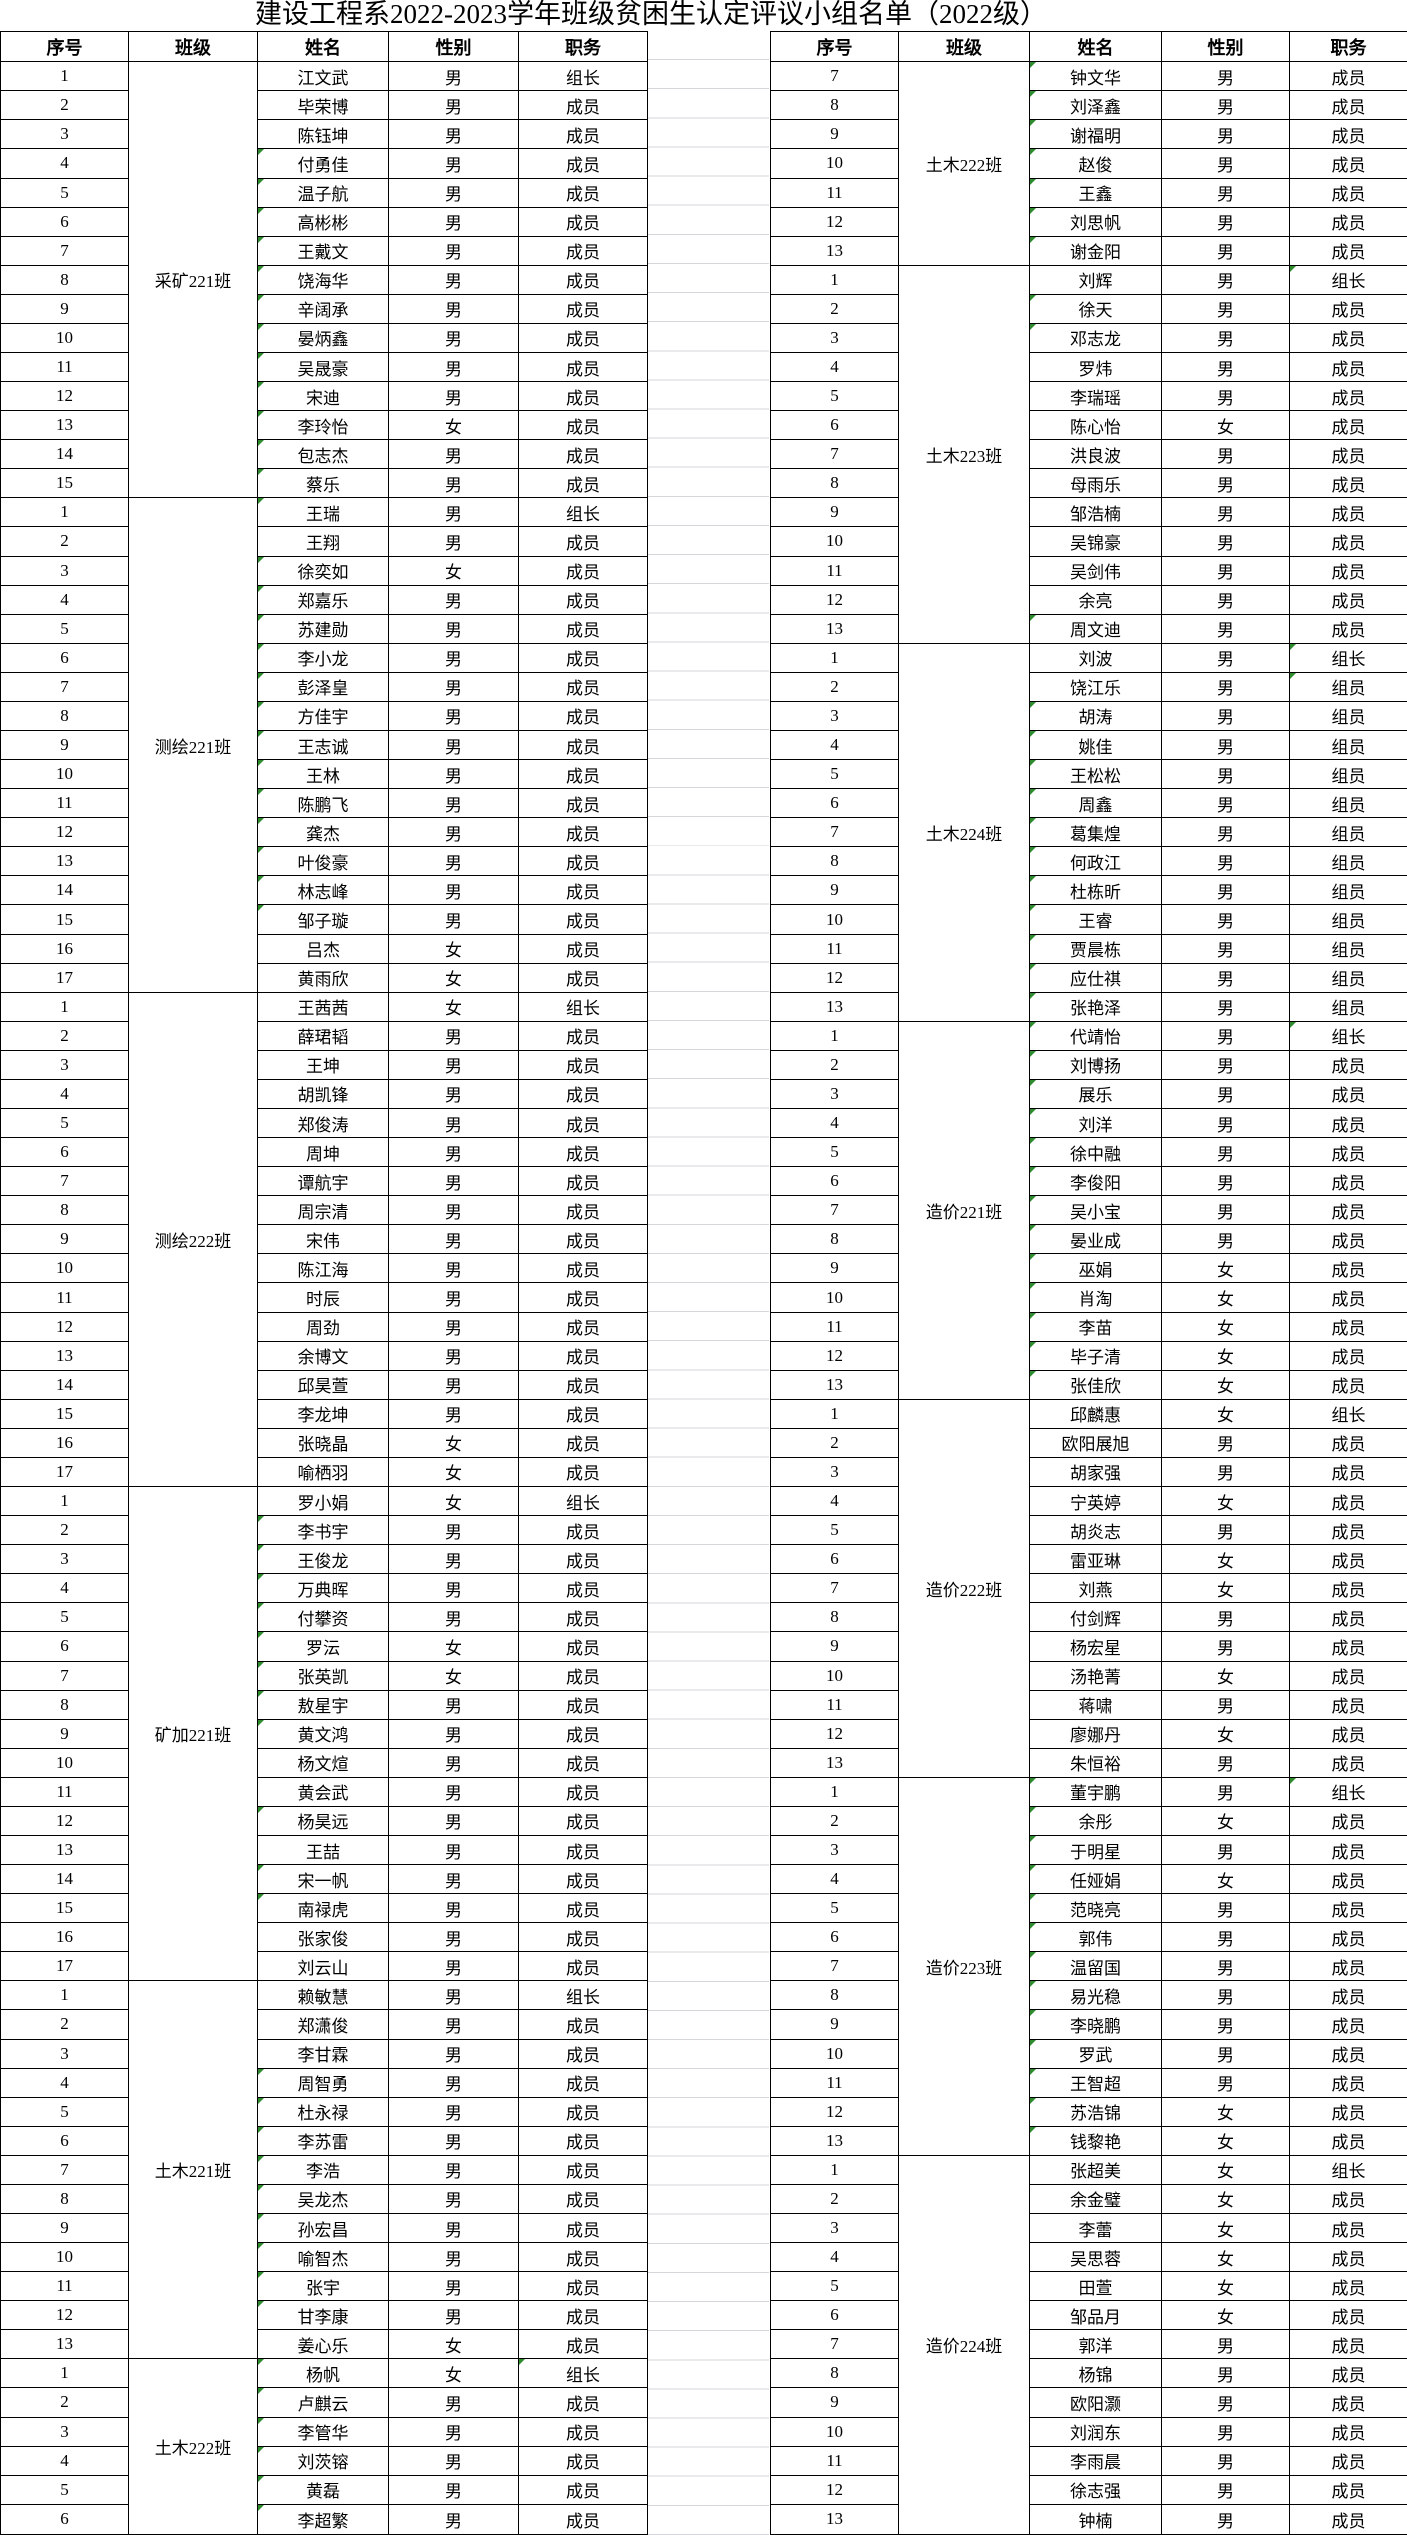  I want to click on name-cell: 汤艳菁, so click(1095, 1675).